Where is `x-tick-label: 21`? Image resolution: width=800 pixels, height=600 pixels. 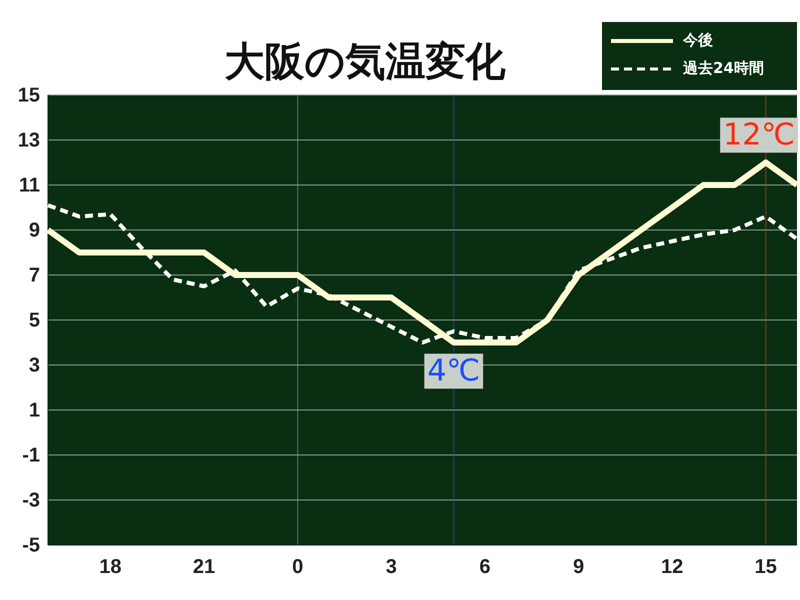
x-tick-label: 21 is located at coordinates (204, 567).